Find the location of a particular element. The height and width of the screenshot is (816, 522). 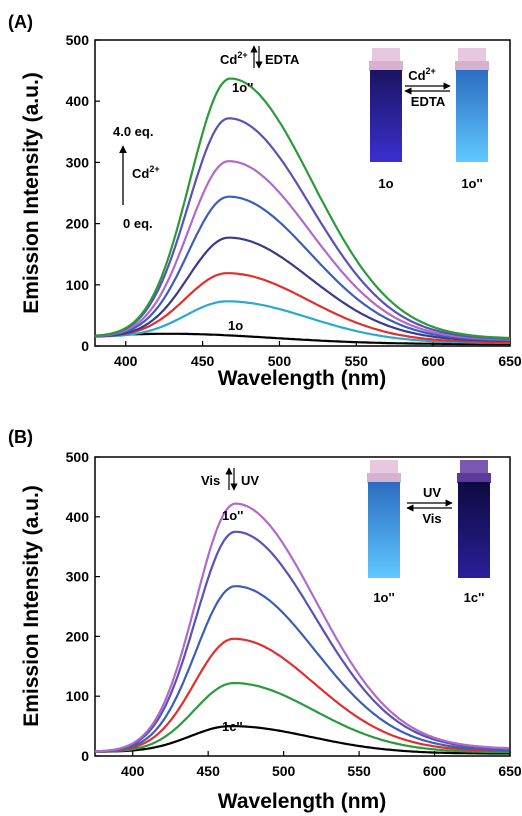

anno-b-top-left: Vis is located at coordinates (210, 480).